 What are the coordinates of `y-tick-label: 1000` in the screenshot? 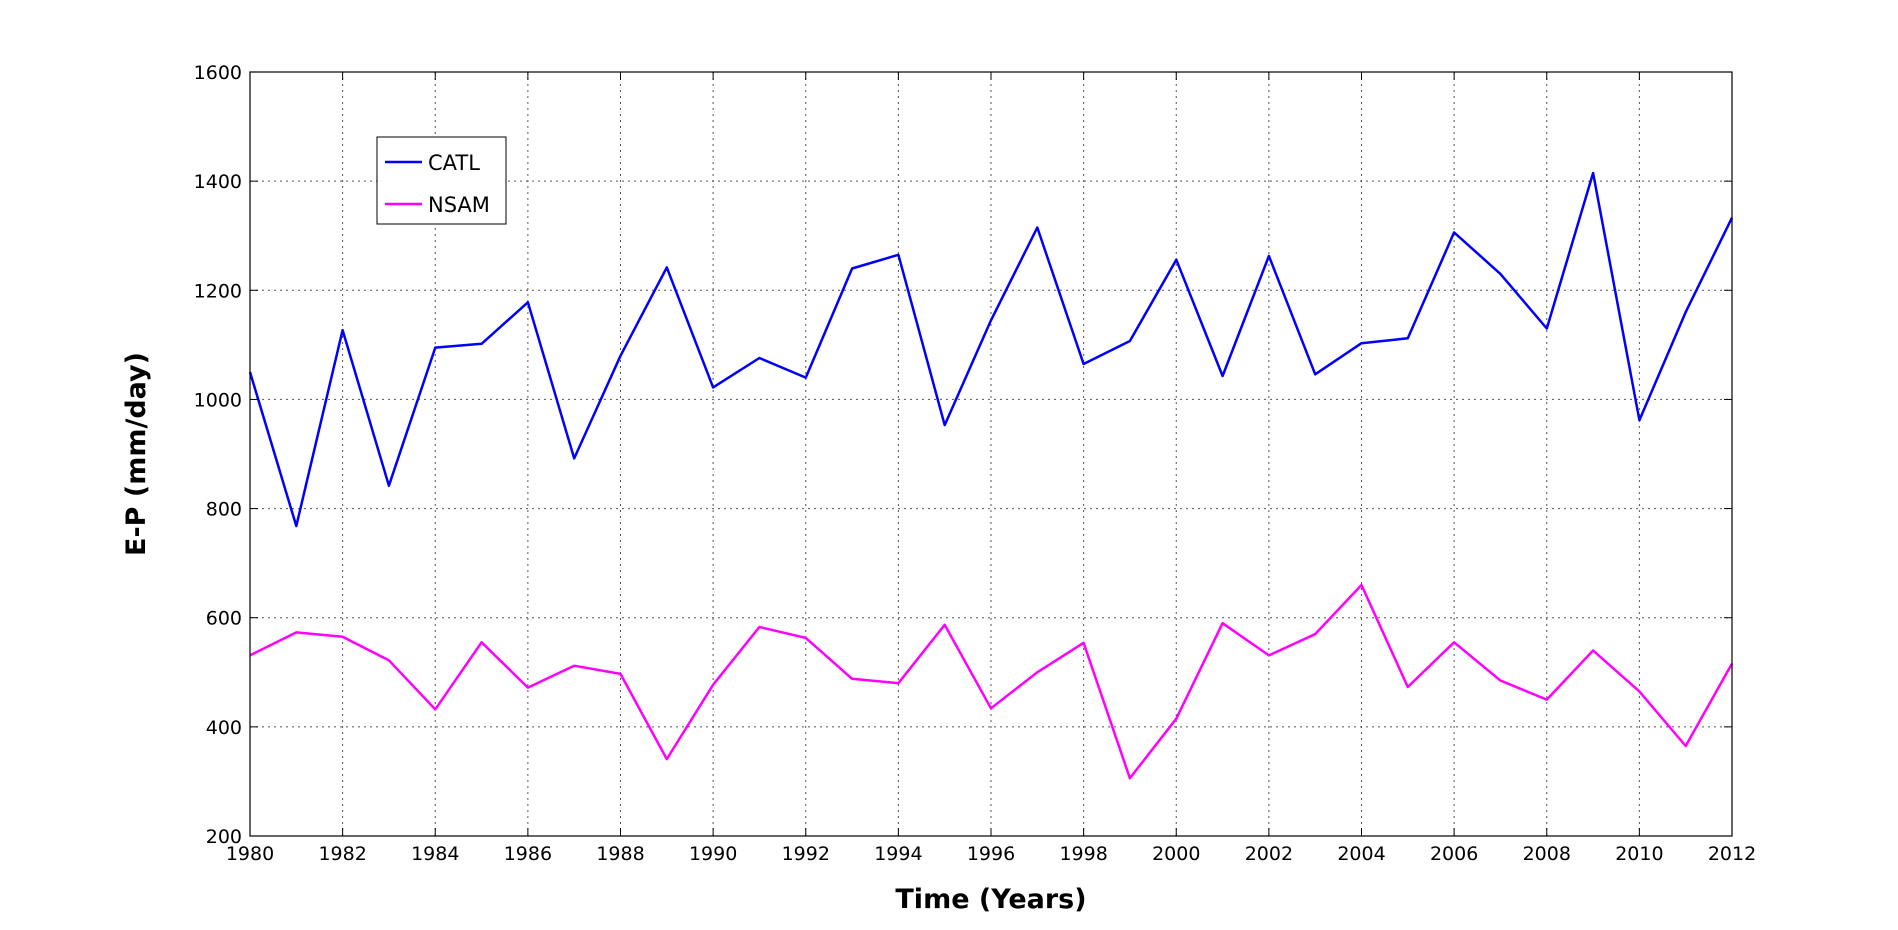 It's located at (218, 400).